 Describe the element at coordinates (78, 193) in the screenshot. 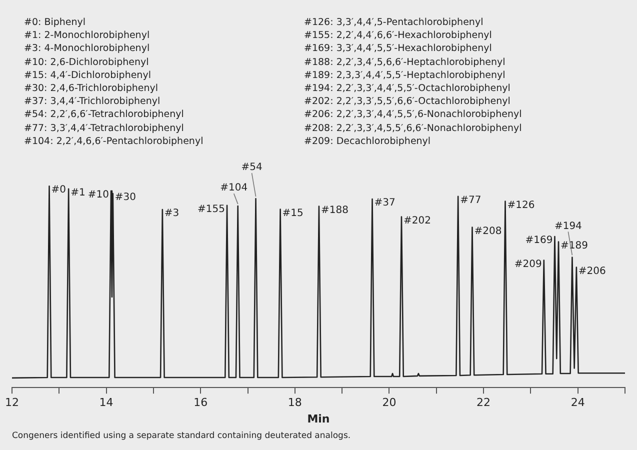

I see `annotation: #1` at that location.